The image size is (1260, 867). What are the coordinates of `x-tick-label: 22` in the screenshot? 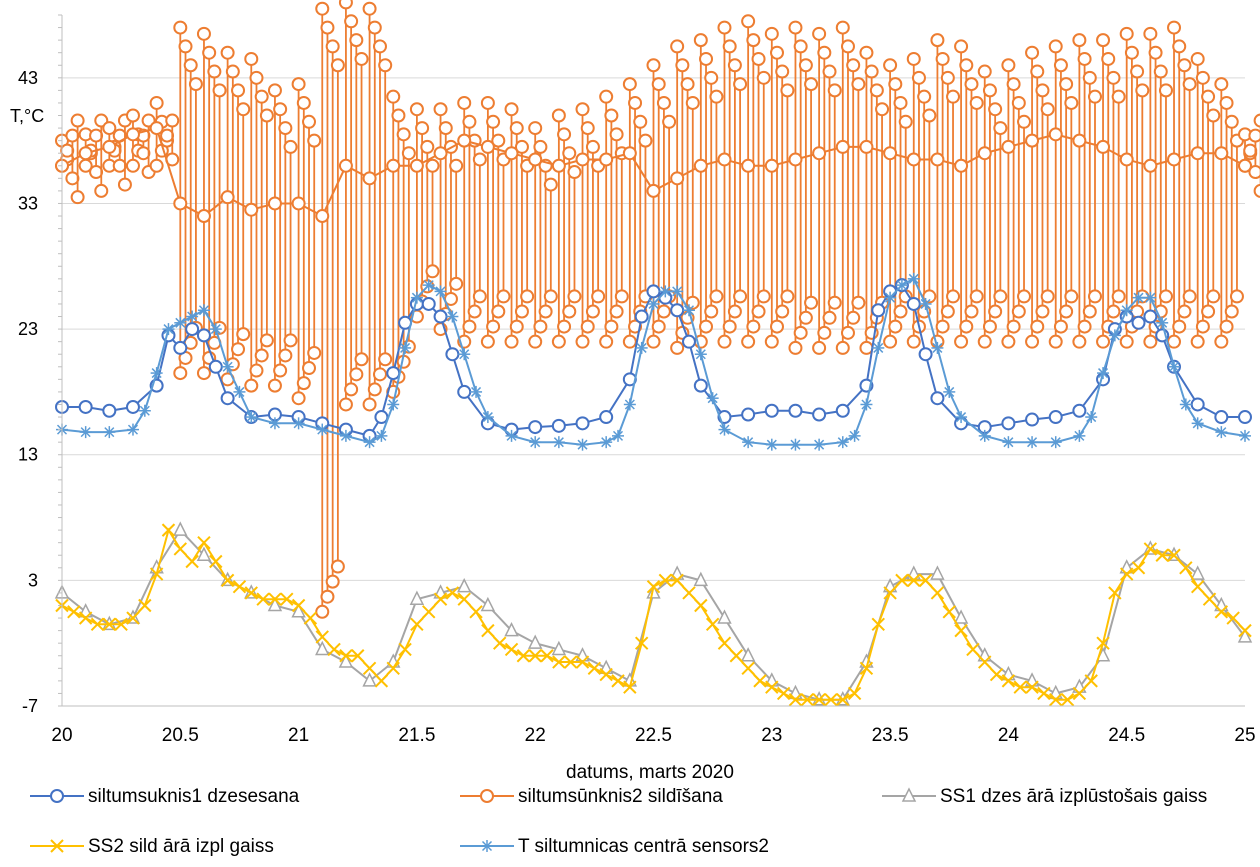 It's located at (535, 735).